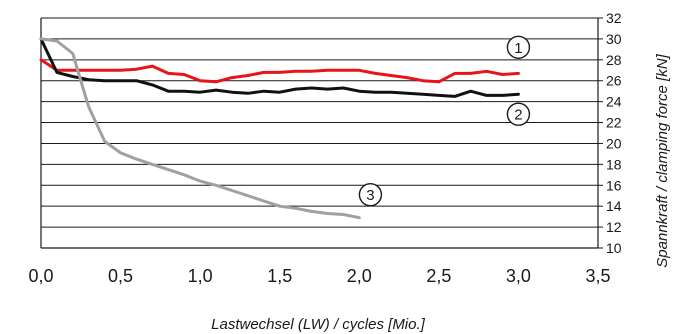  I want to click on x-tick-label: 3,0, so click(518, 276).